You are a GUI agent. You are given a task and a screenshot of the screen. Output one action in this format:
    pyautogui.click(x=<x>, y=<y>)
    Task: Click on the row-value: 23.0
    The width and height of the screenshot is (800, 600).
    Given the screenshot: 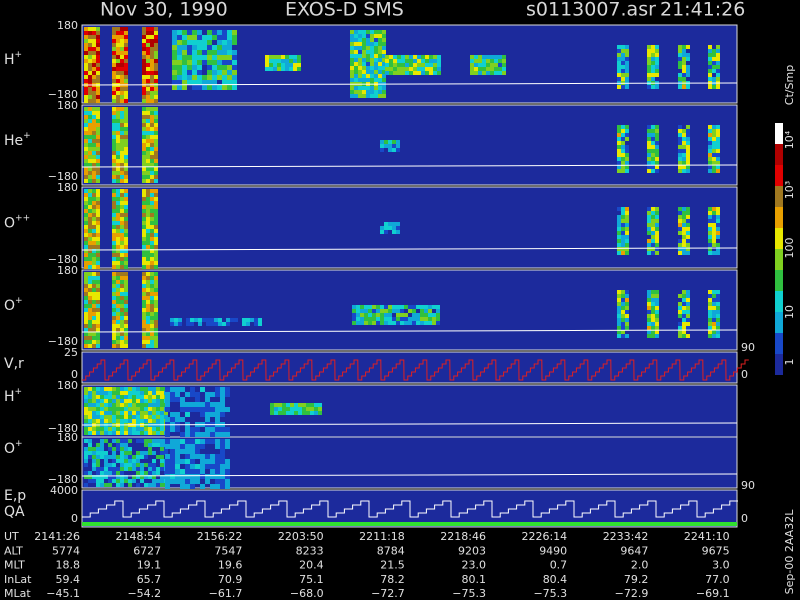 What is the action you would take?
    pyautogui.click(x=474, y=565)
    